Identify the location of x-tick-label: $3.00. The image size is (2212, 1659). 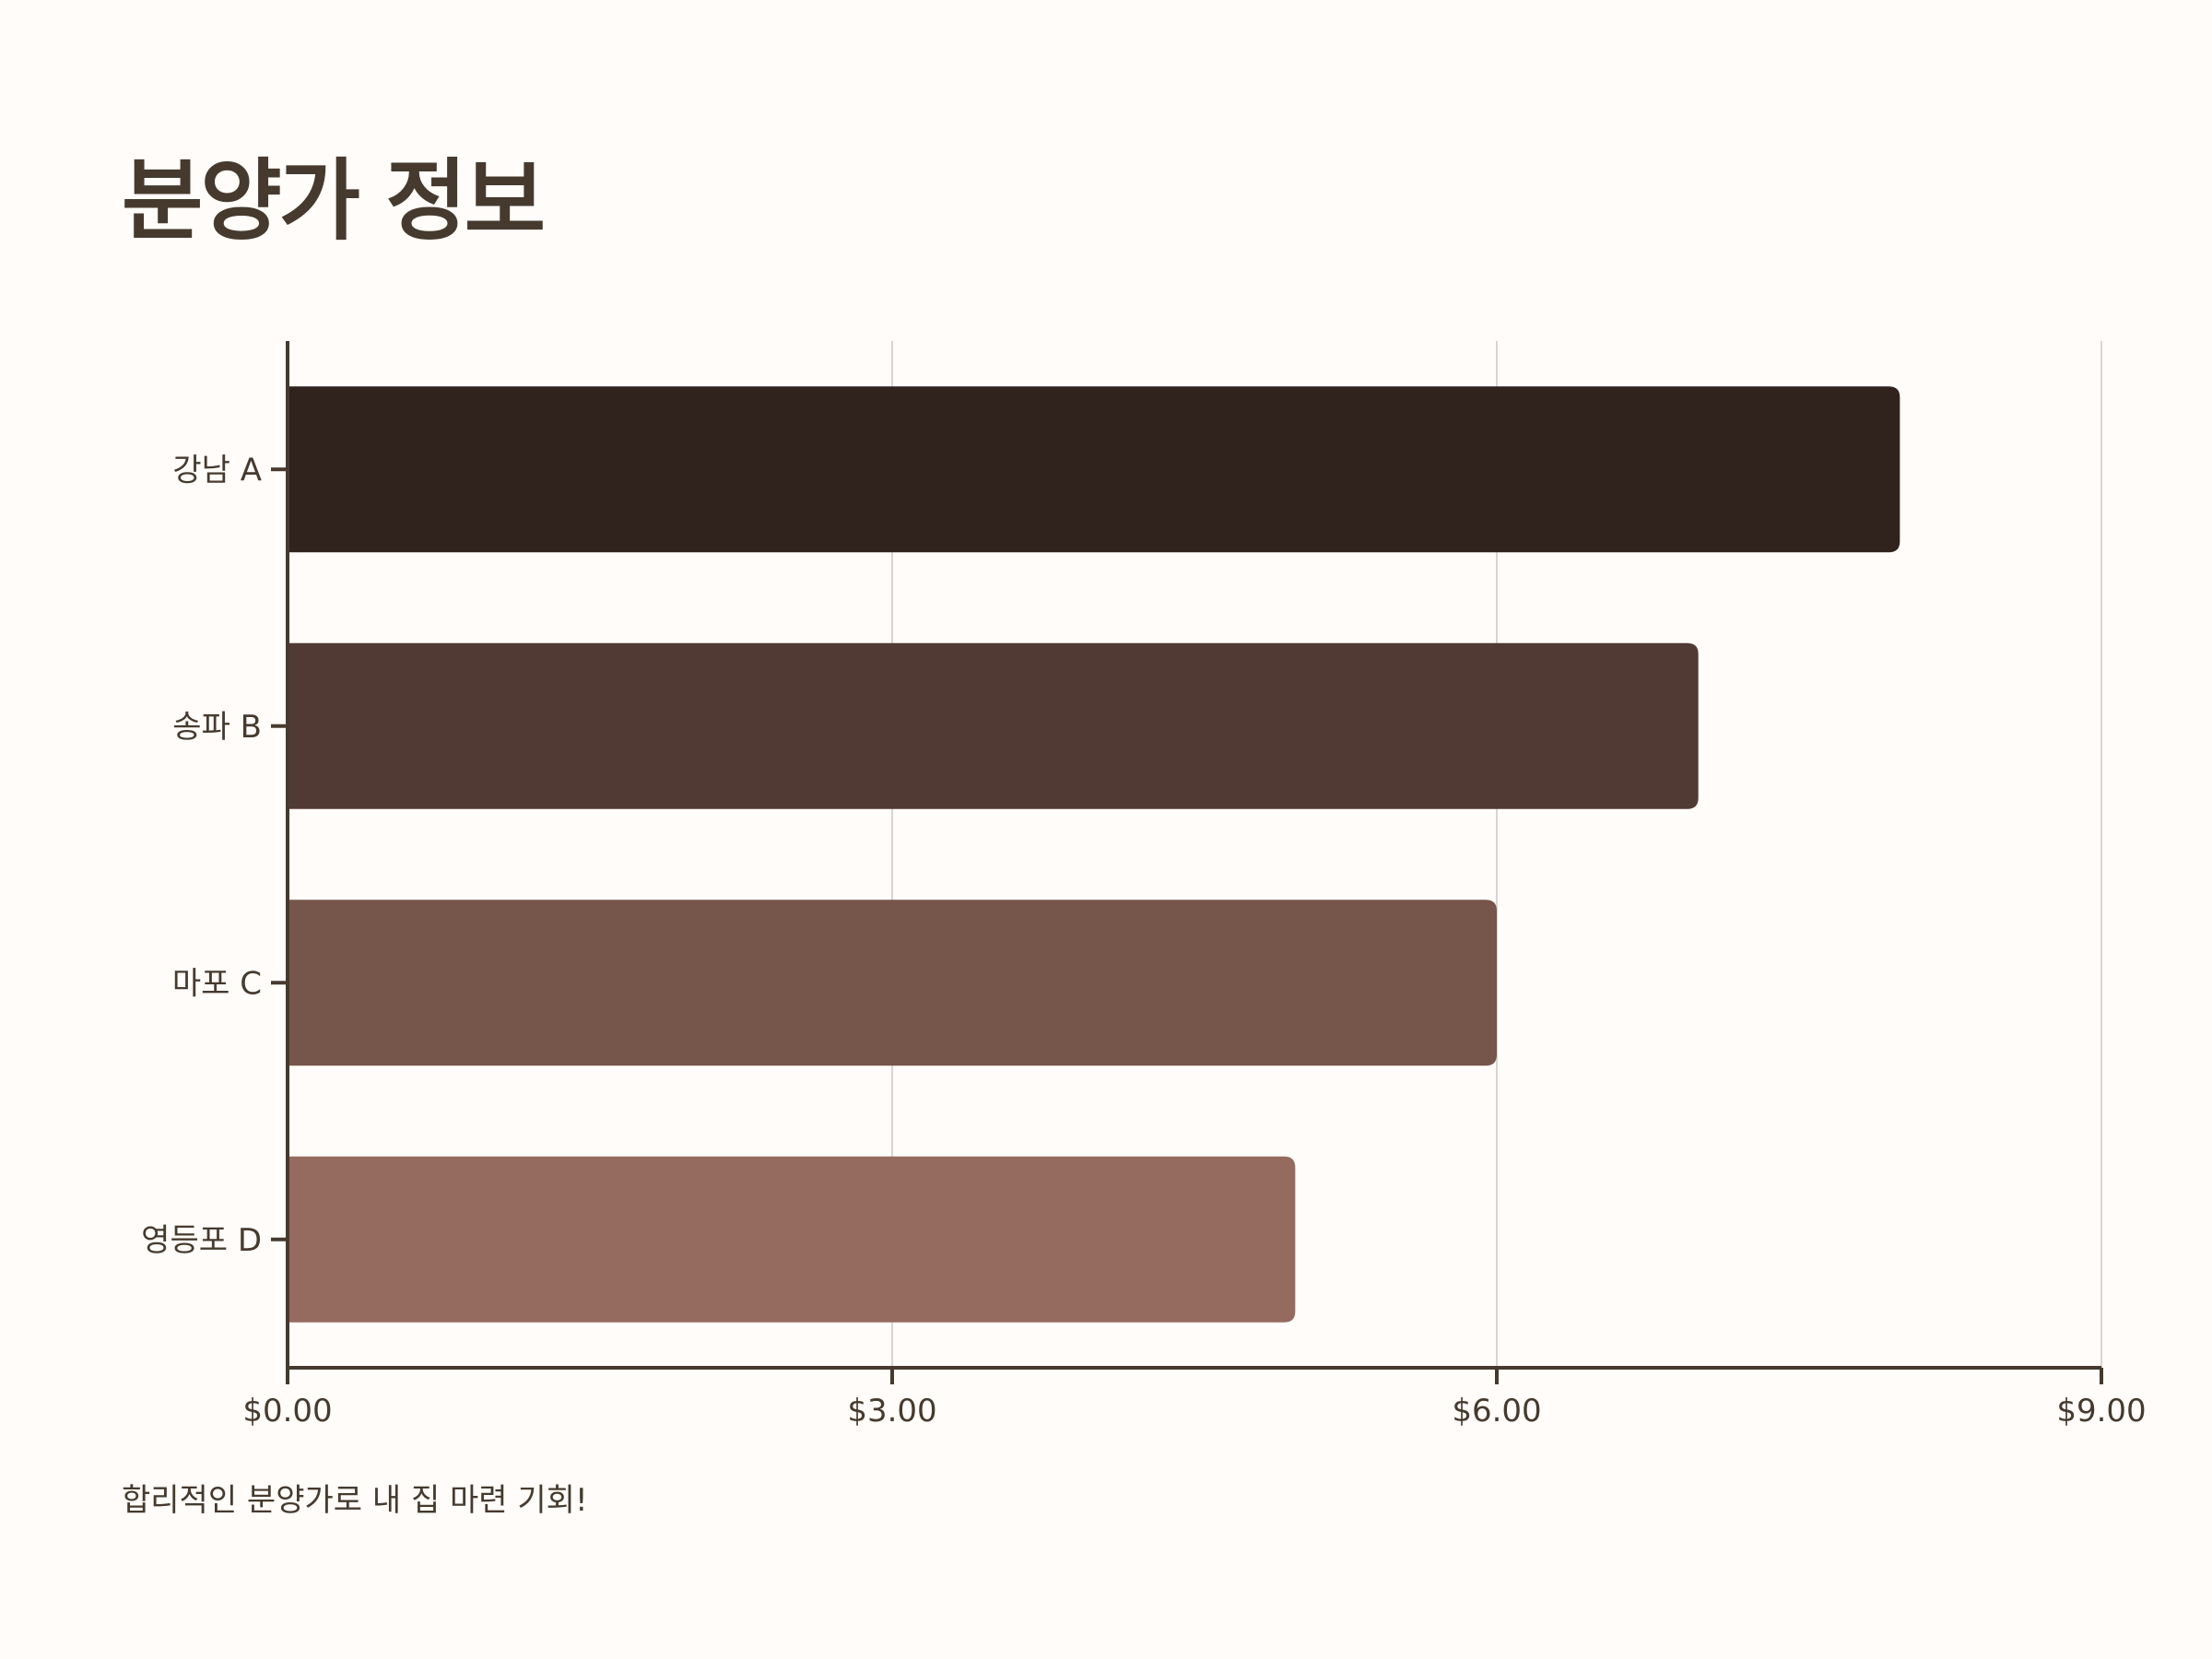
(891, 1411).